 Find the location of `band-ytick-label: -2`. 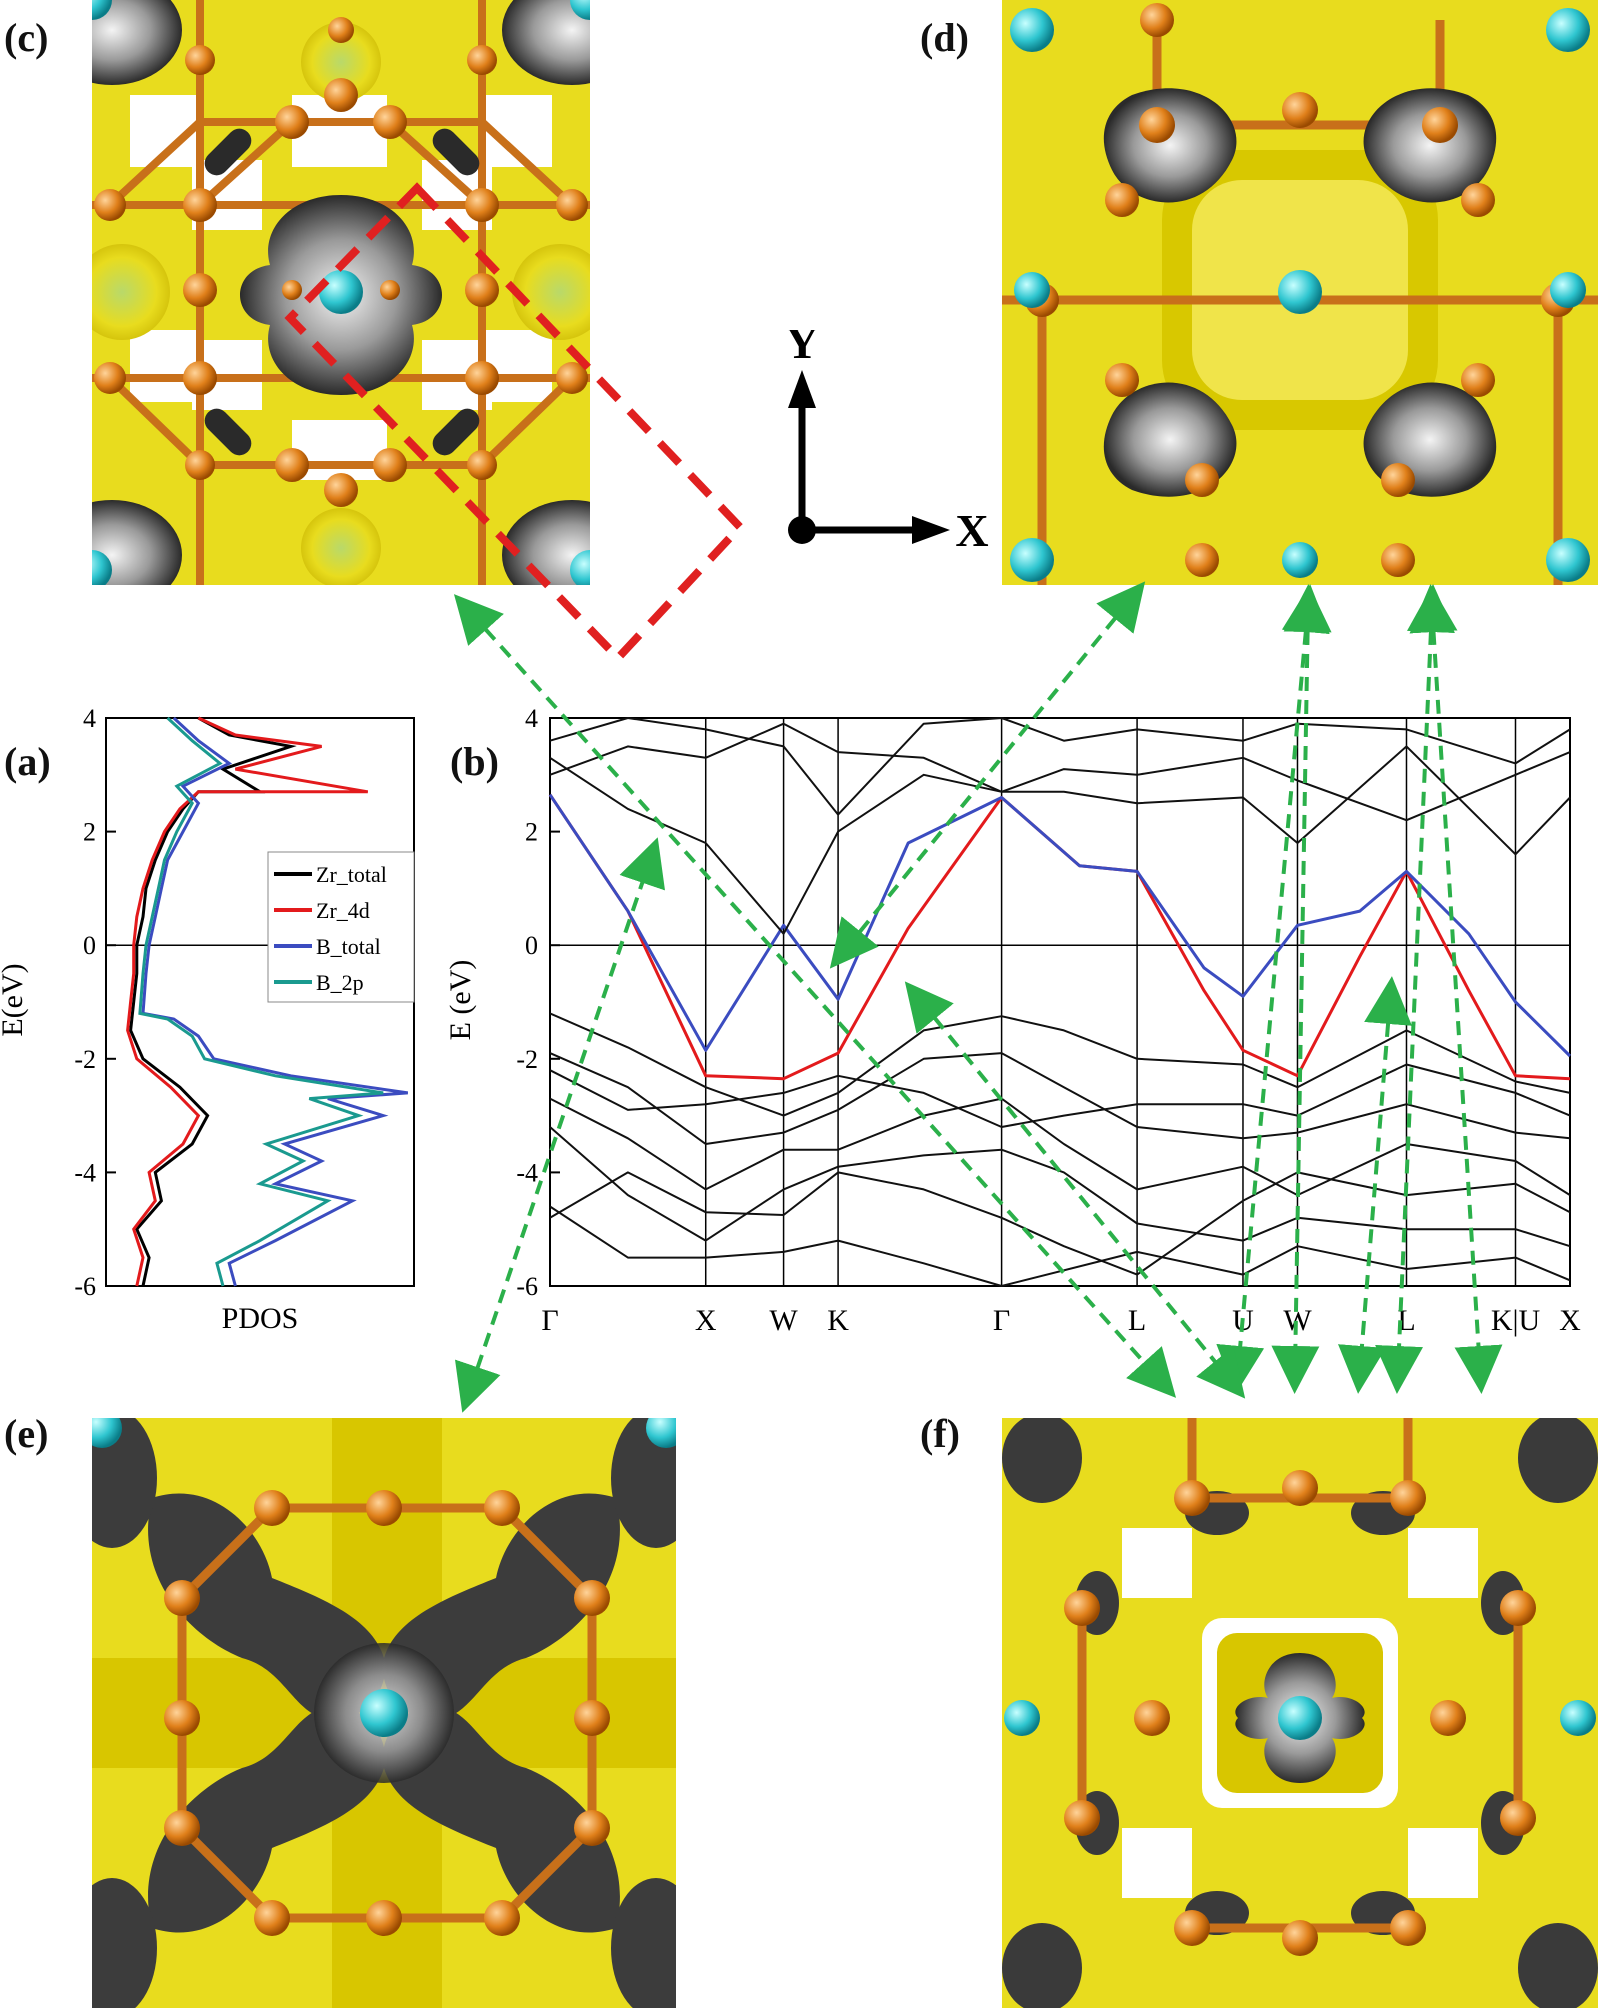

band-ytick-label: -2 is located at coordinates (527, 1059).